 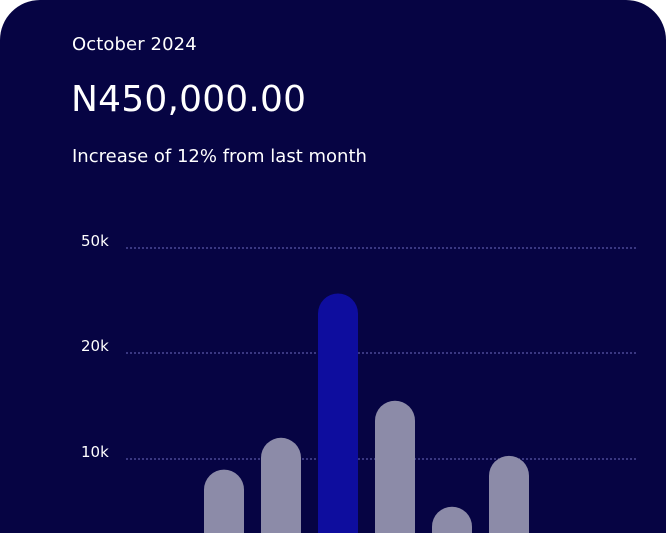 I want to click on change-text: Increase of 12% from last month, so click(x=219, y=156).